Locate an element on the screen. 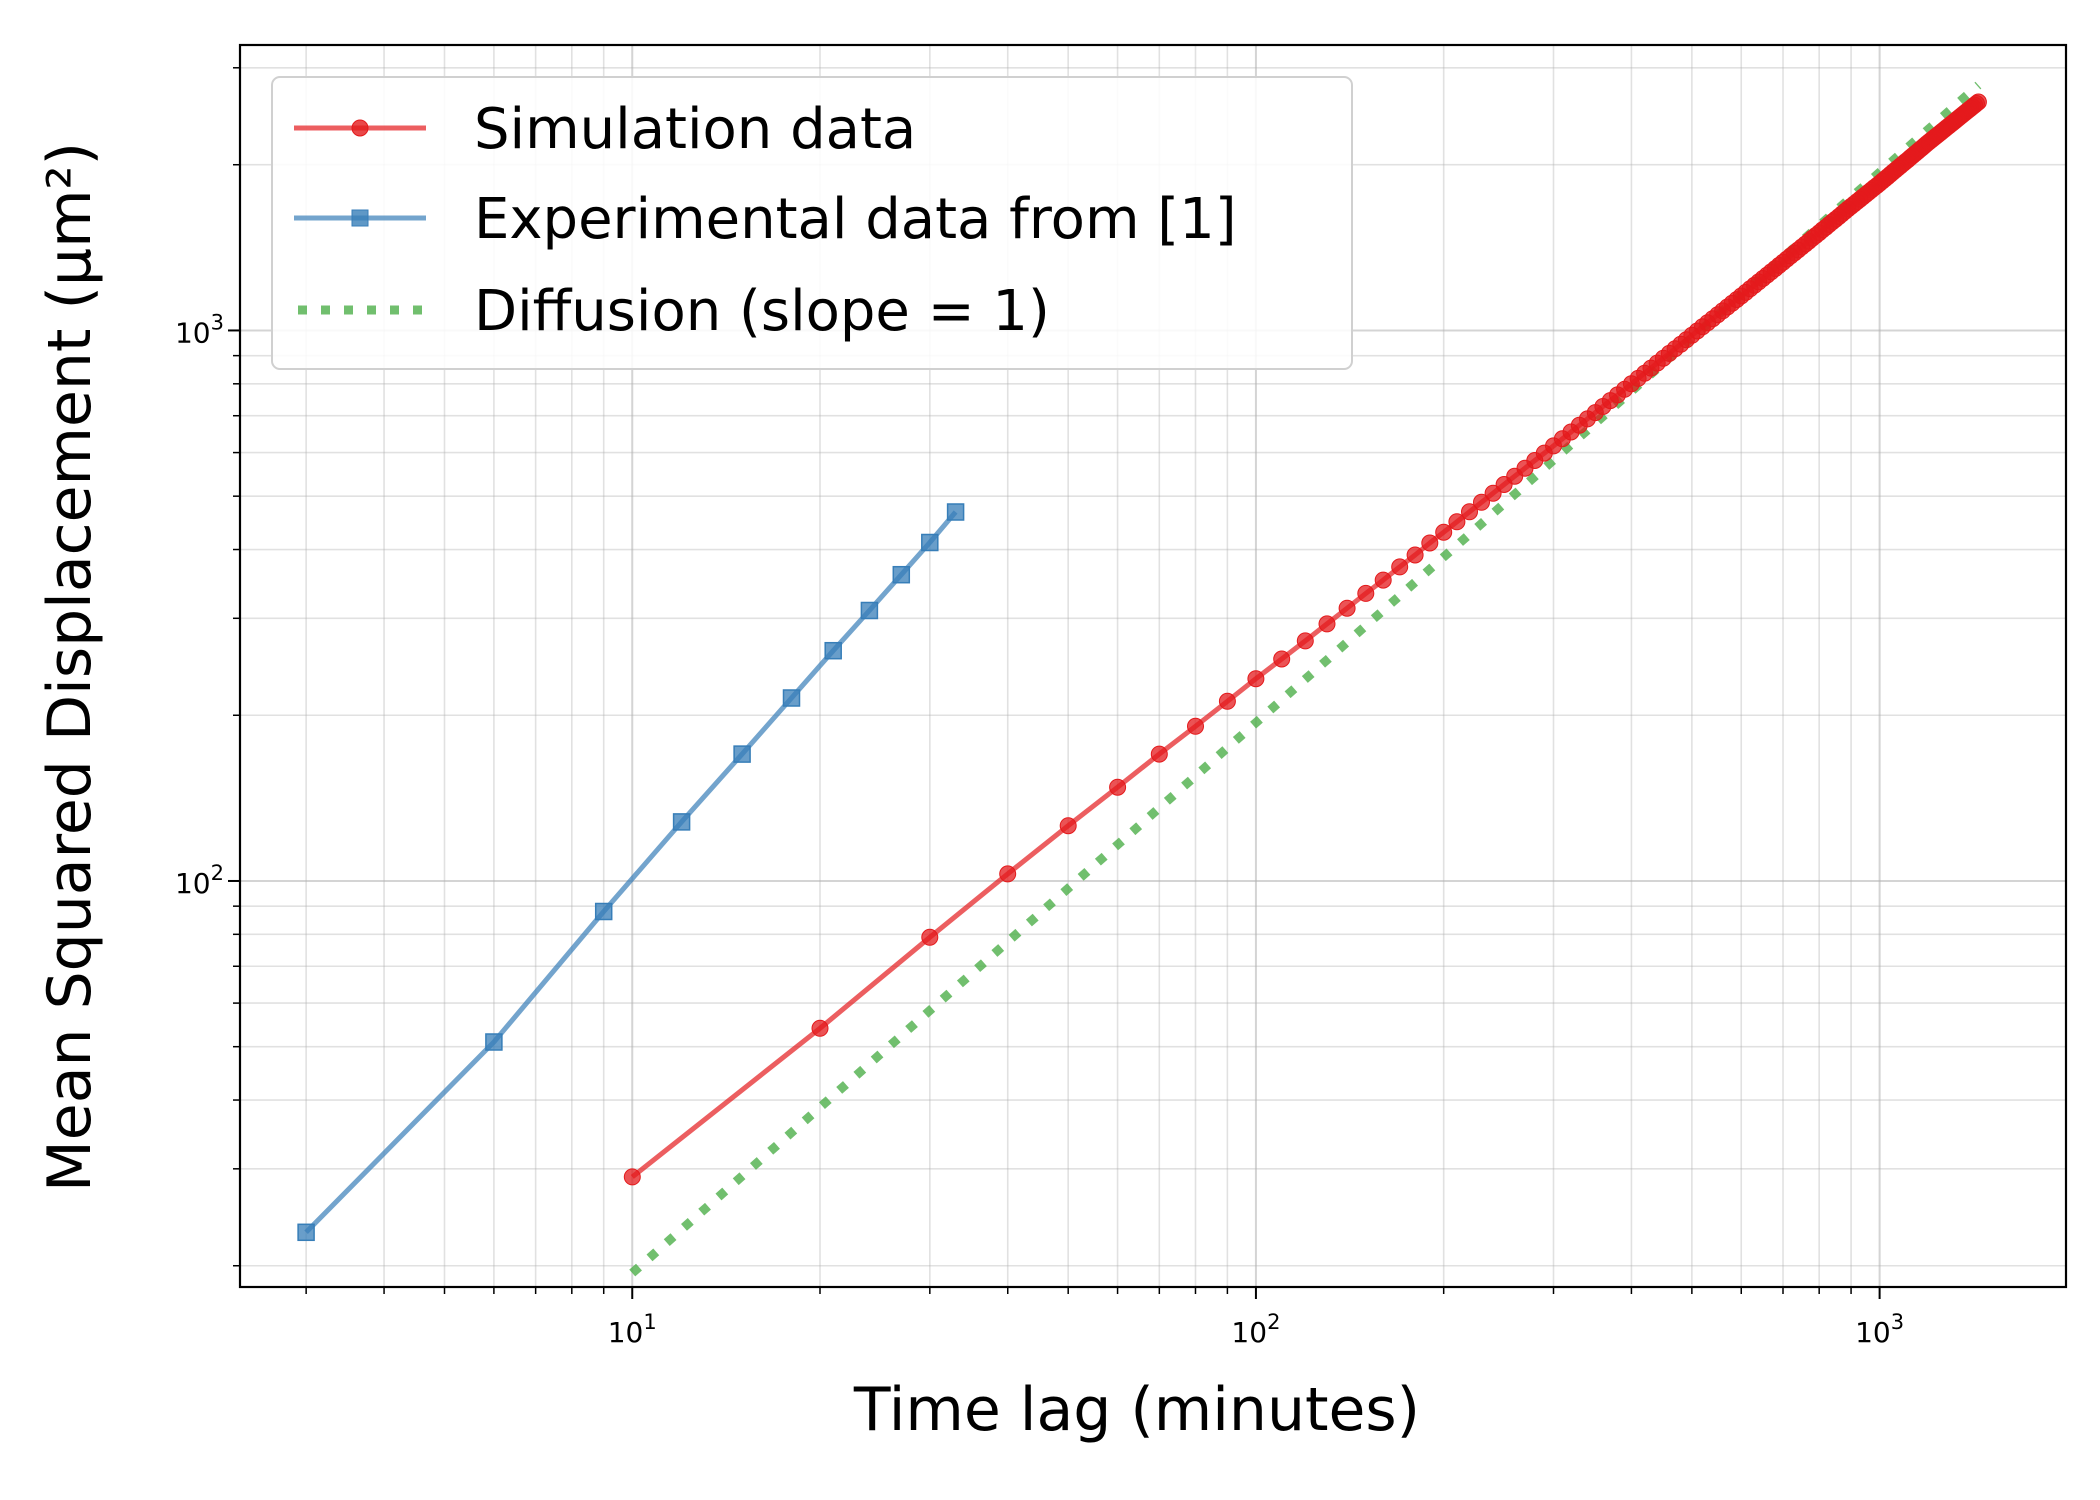 The height and width of the screenshot is (1500, 2100). x-tick-label: 10² is located at coordinates (1255, 1329).